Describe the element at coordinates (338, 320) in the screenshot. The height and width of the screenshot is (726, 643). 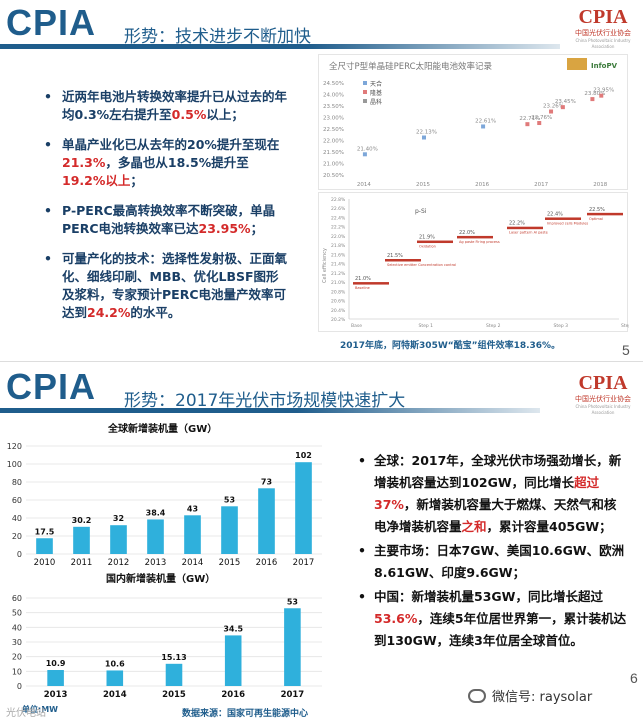
I see `y-tick-label: 20.2%` at that location.